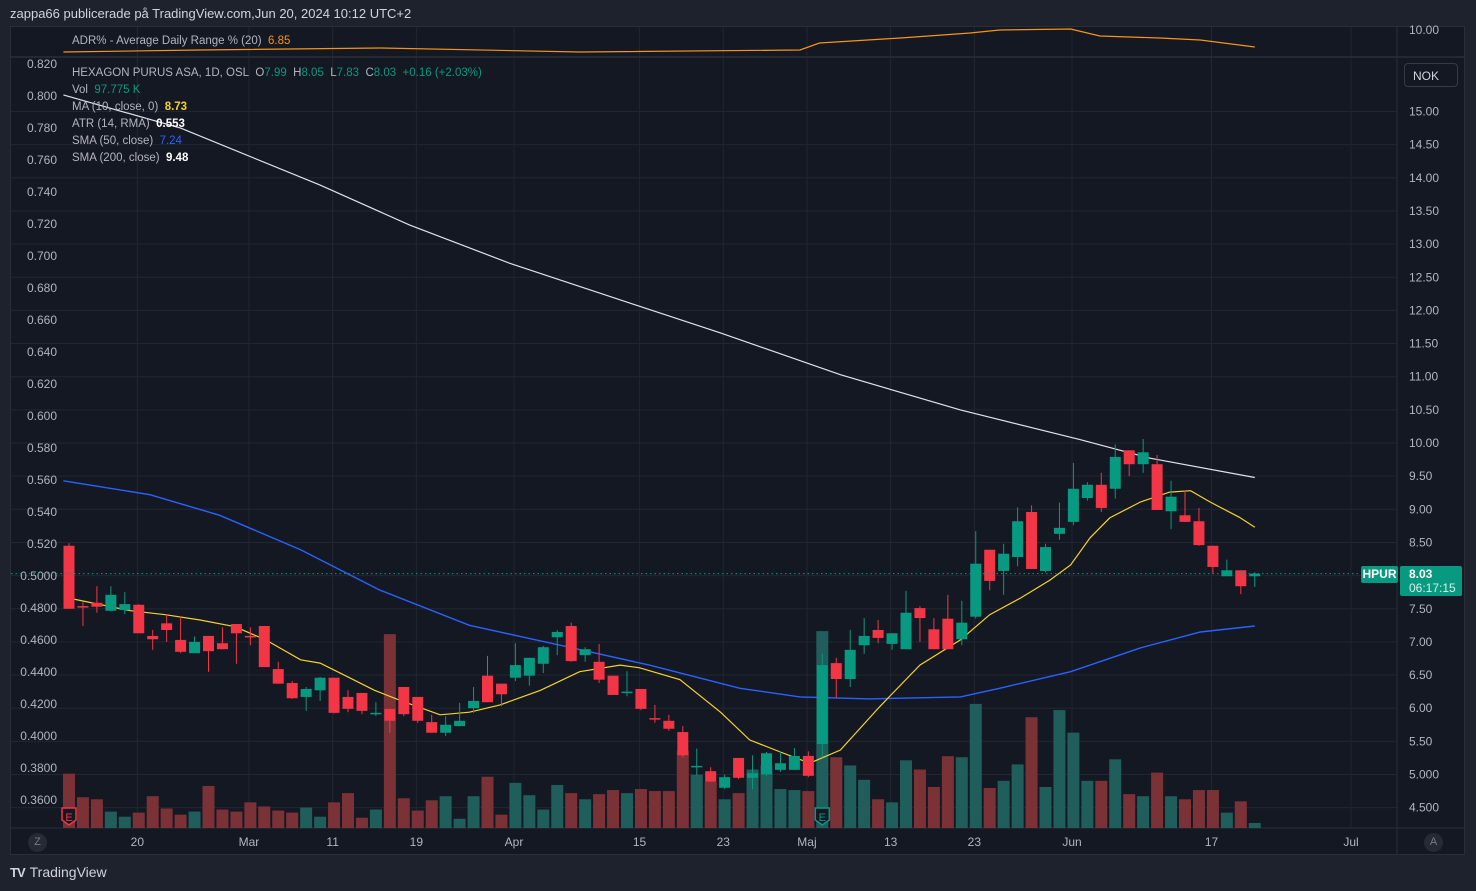 The image size is (1476, 891). What do you see at coordinates (442, 73) in the screenshot?
I see `change-value: +0.16 (+2.03%)` at bounding box center [442, 73].